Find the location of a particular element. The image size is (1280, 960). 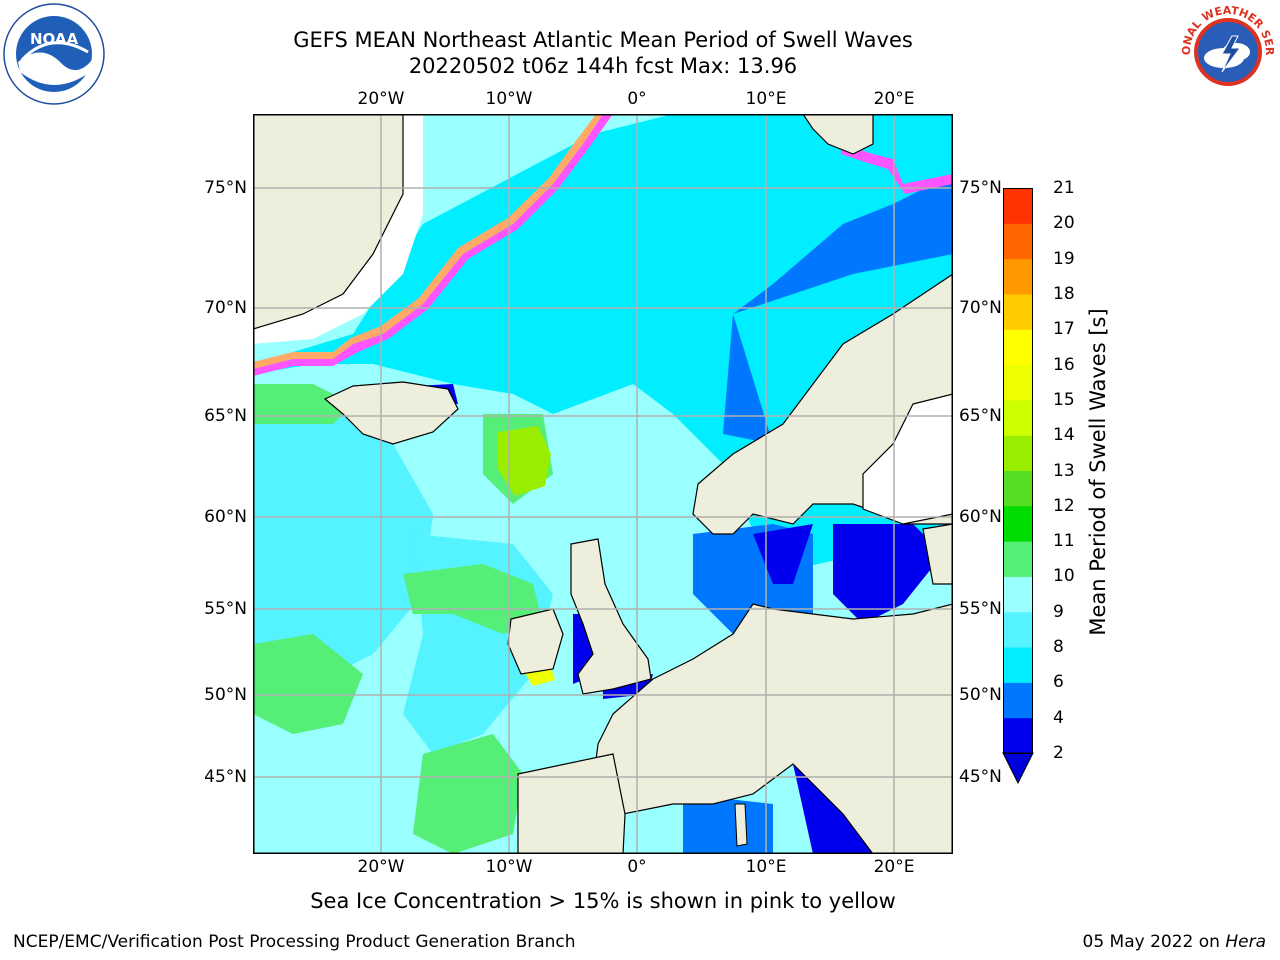

noaa-logo-icon: NOAA is located at coordinates (54, 54).